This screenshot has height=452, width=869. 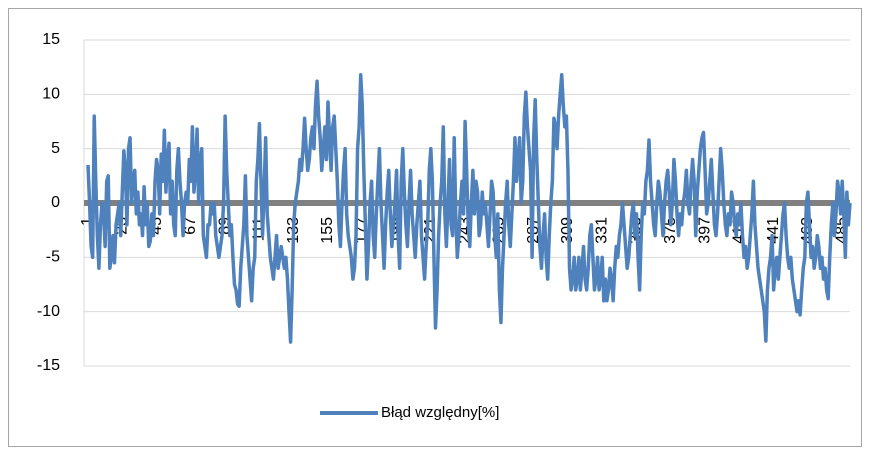 What do you see at coordinates (51, 39) in the screenshot?
I see `y-tick-label: 15` at bounding box center [51, 39].